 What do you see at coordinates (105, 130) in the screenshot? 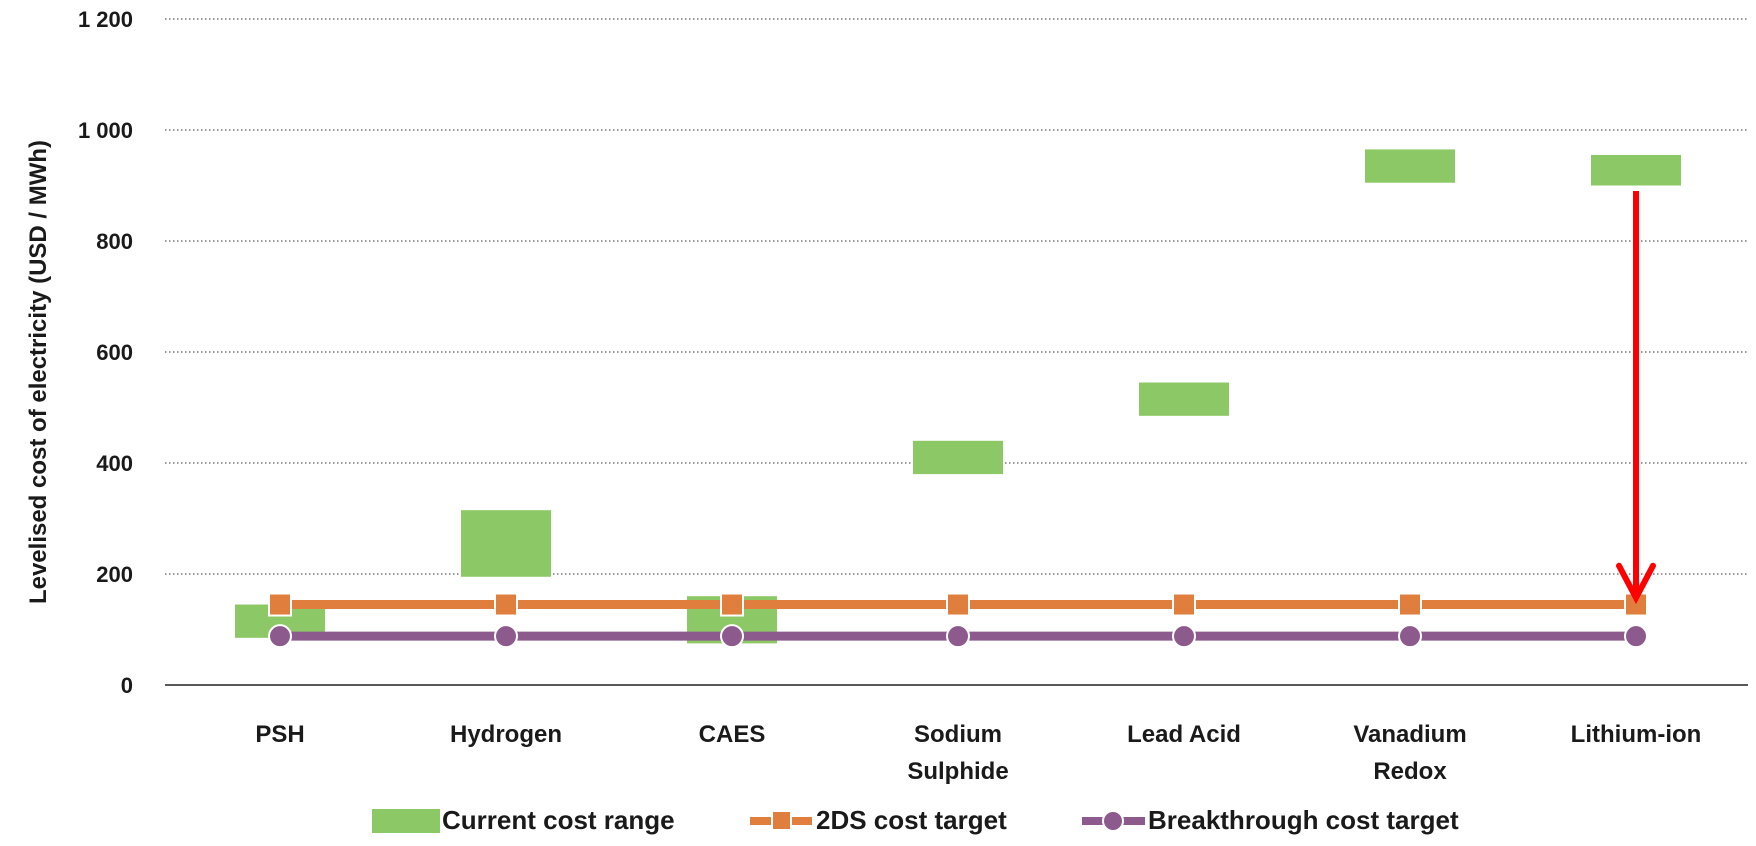
I see `y-tick-label: 1 000` at bounding box center [105, 130].